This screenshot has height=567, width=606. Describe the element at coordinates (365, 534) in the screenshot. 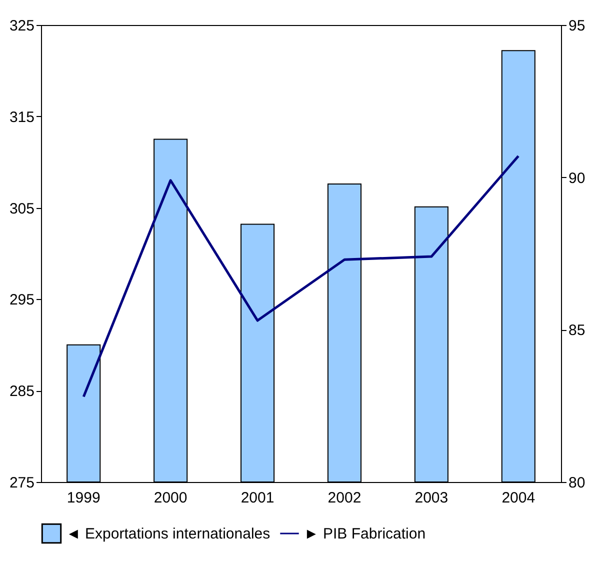

I see `legend-label: ► PIB Fabrication` at that location.